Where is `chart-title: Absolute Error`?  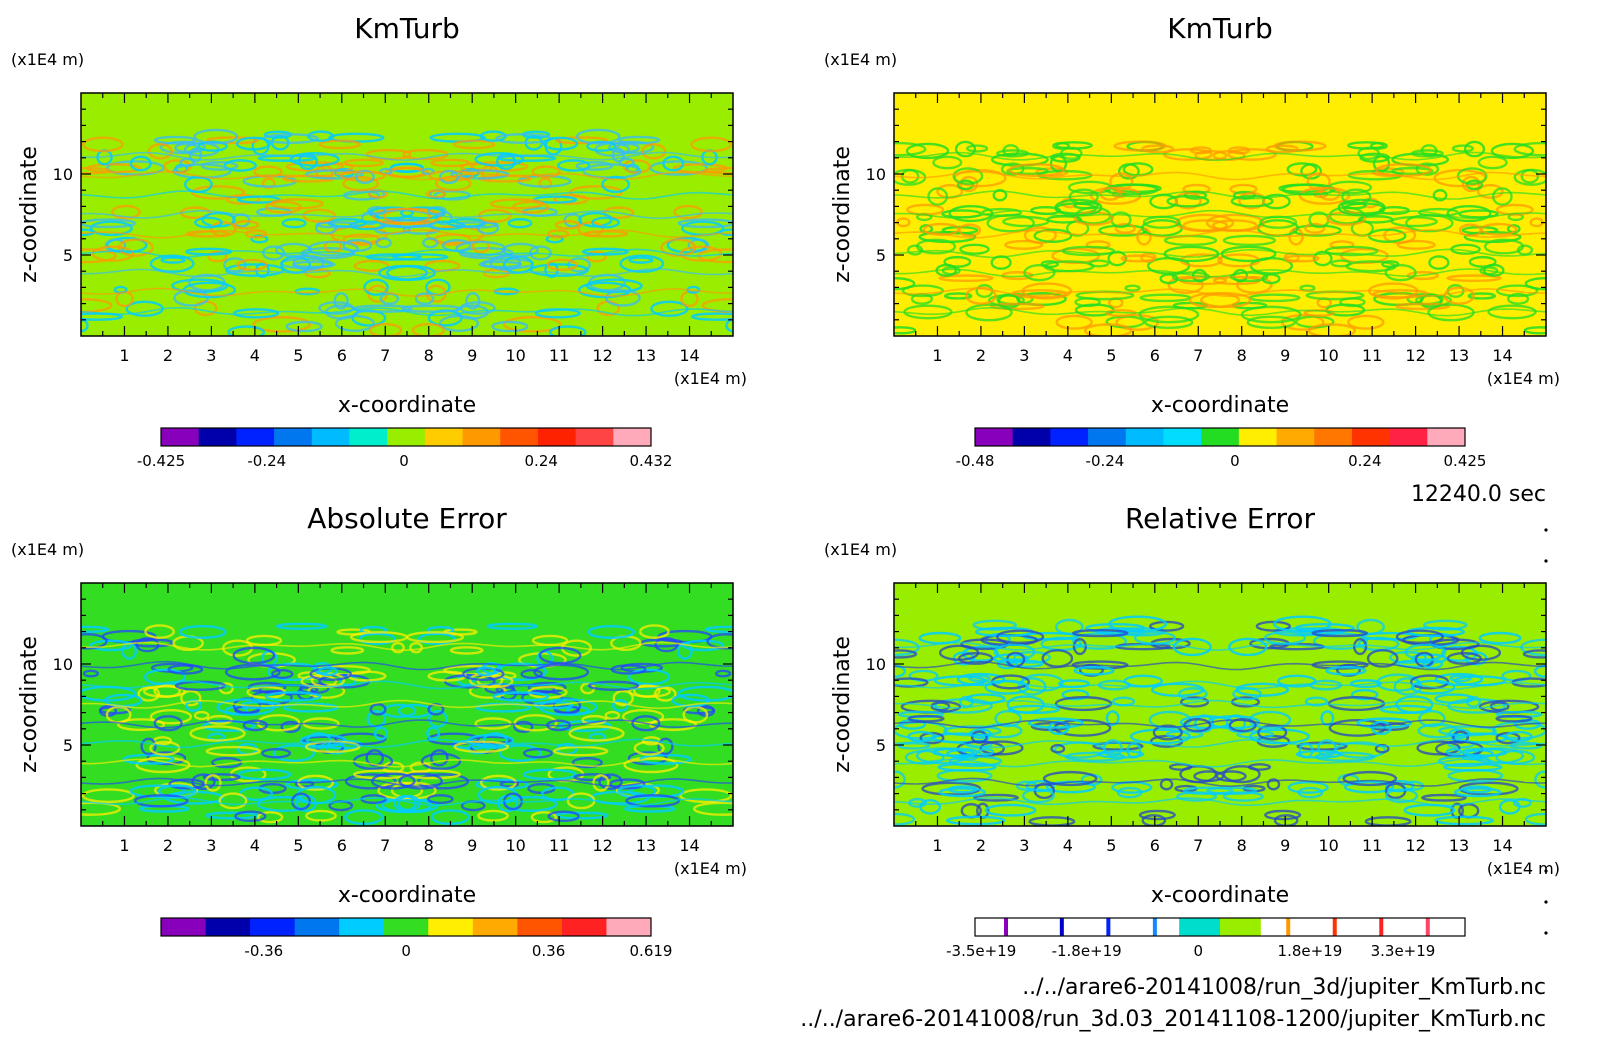
chart-title: Absolute Error is located at coordinates (407, 518).